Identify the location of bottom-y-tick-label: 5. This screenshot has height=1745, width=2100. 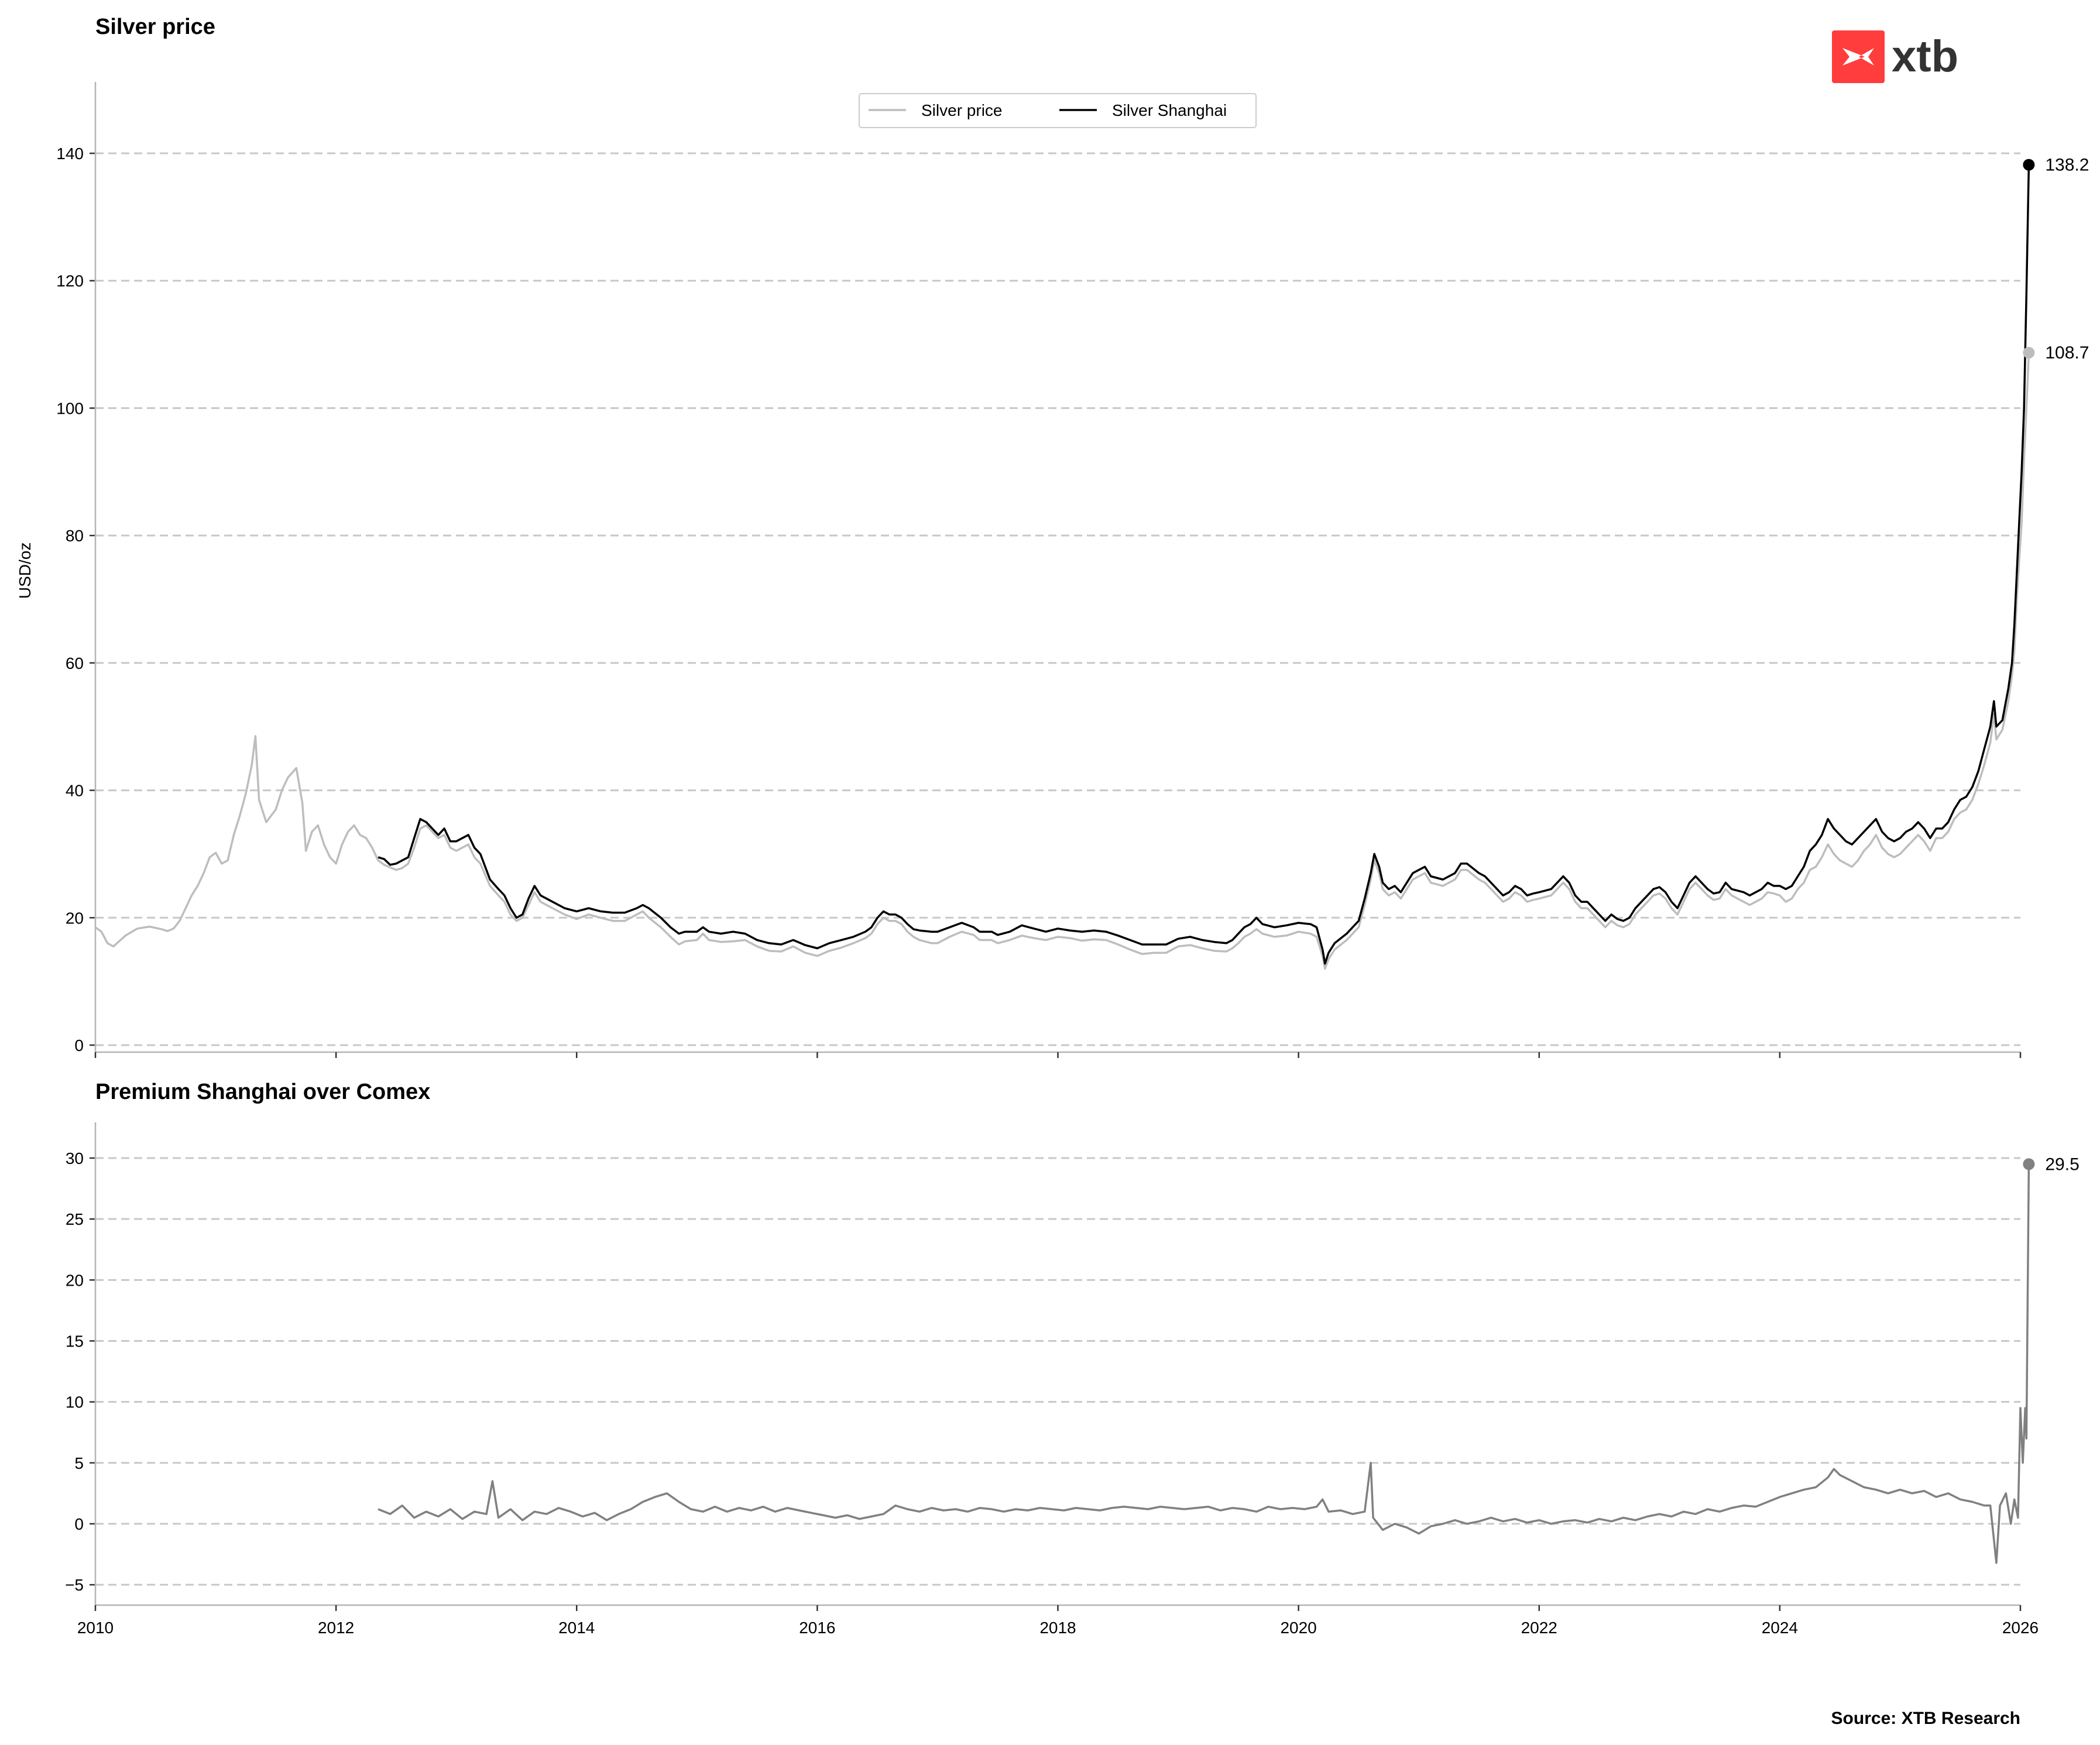
(79, 1463).